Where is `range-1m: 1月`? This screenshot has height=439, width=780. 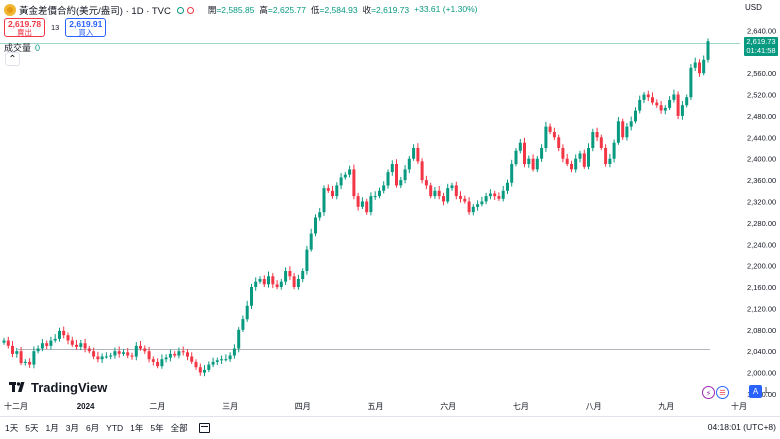
range-1m: 1月 is located at coordinates (52, 428).